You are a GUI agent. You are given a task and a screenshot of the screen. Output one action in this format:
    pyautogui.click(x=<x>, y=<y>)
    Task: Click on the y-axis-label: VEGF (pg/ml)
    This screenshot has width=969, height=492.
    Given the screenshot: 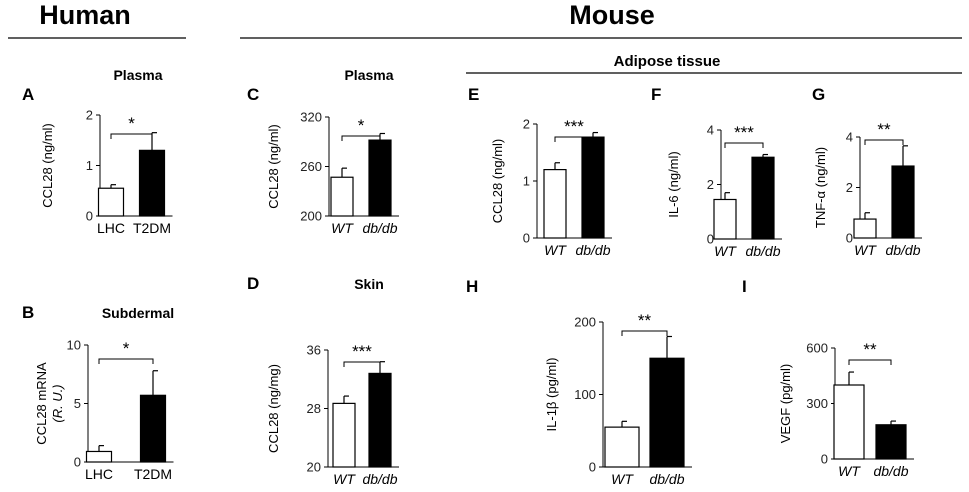 What is the action you would take?
    pyautogui.click(x=785, y=403)
    